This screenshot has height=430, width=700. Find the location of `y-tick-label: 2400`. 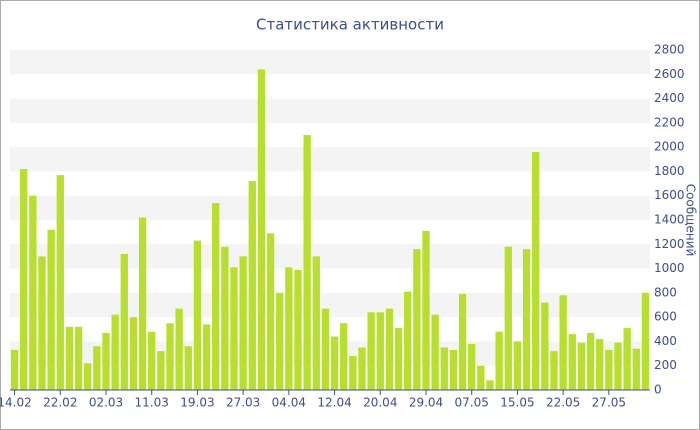

y-tick-label: 2400 is located at coordinates (669, 98).